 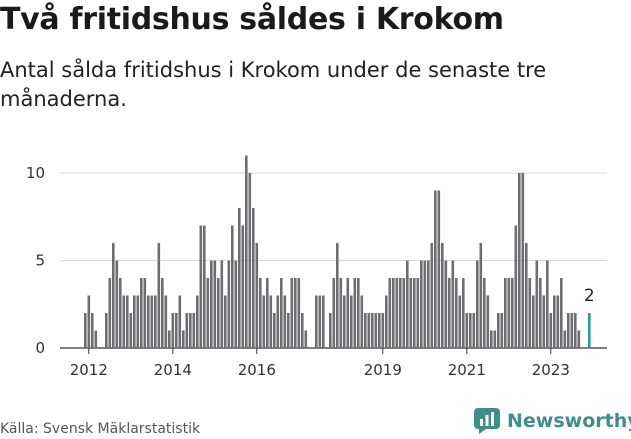 What do you see at coordinates (589, 330) in the screenshot?
I see `highlight-bar` at bounding box center [589, 330].